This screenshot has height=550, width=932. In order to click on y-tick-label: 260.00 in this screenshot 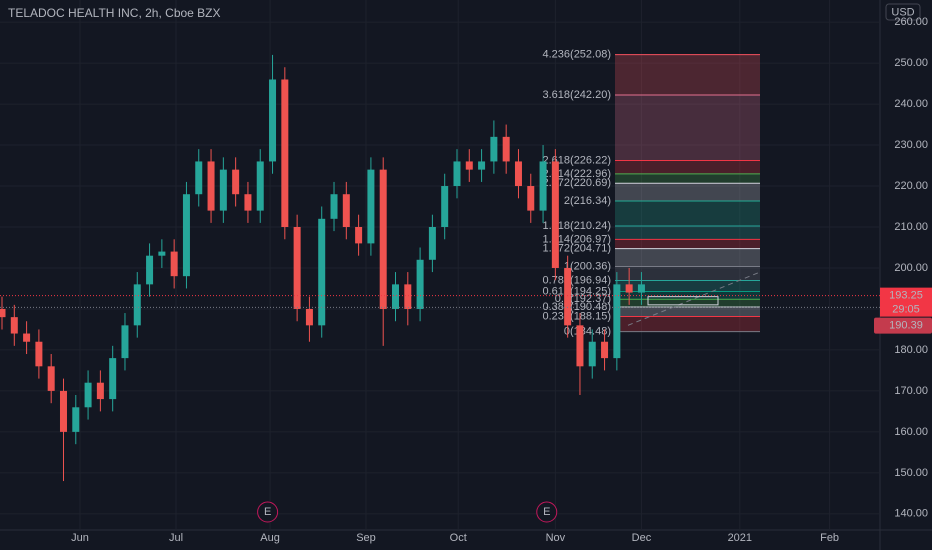, I will do `click(911, 22)`.